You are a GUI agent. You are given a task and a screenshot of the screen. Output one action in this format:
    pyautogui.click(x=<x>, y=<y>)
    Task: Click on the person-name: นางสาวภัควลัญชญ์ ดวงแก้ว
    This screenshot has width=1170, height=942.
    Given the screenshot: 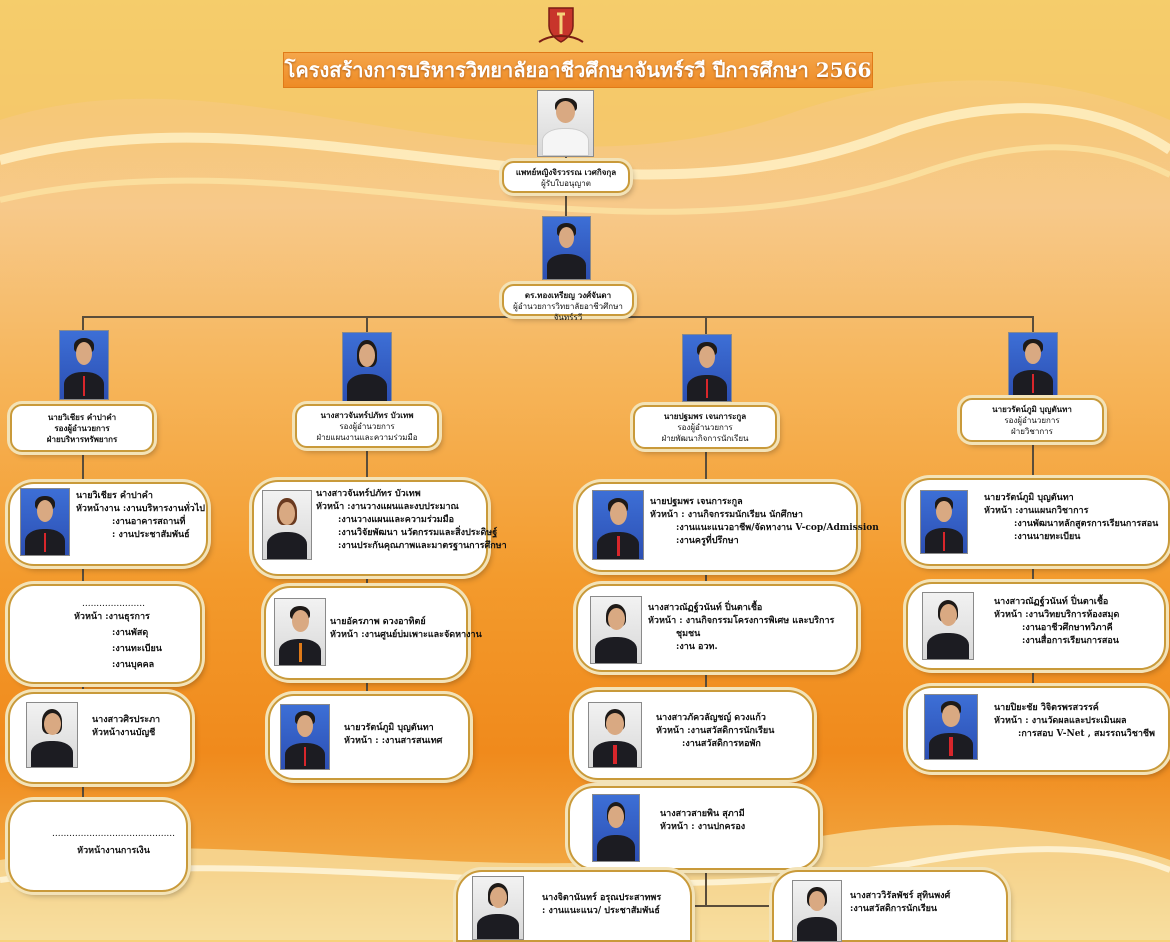 What is the action you would take?
    pyautogui.click(x=711, y=718)
    